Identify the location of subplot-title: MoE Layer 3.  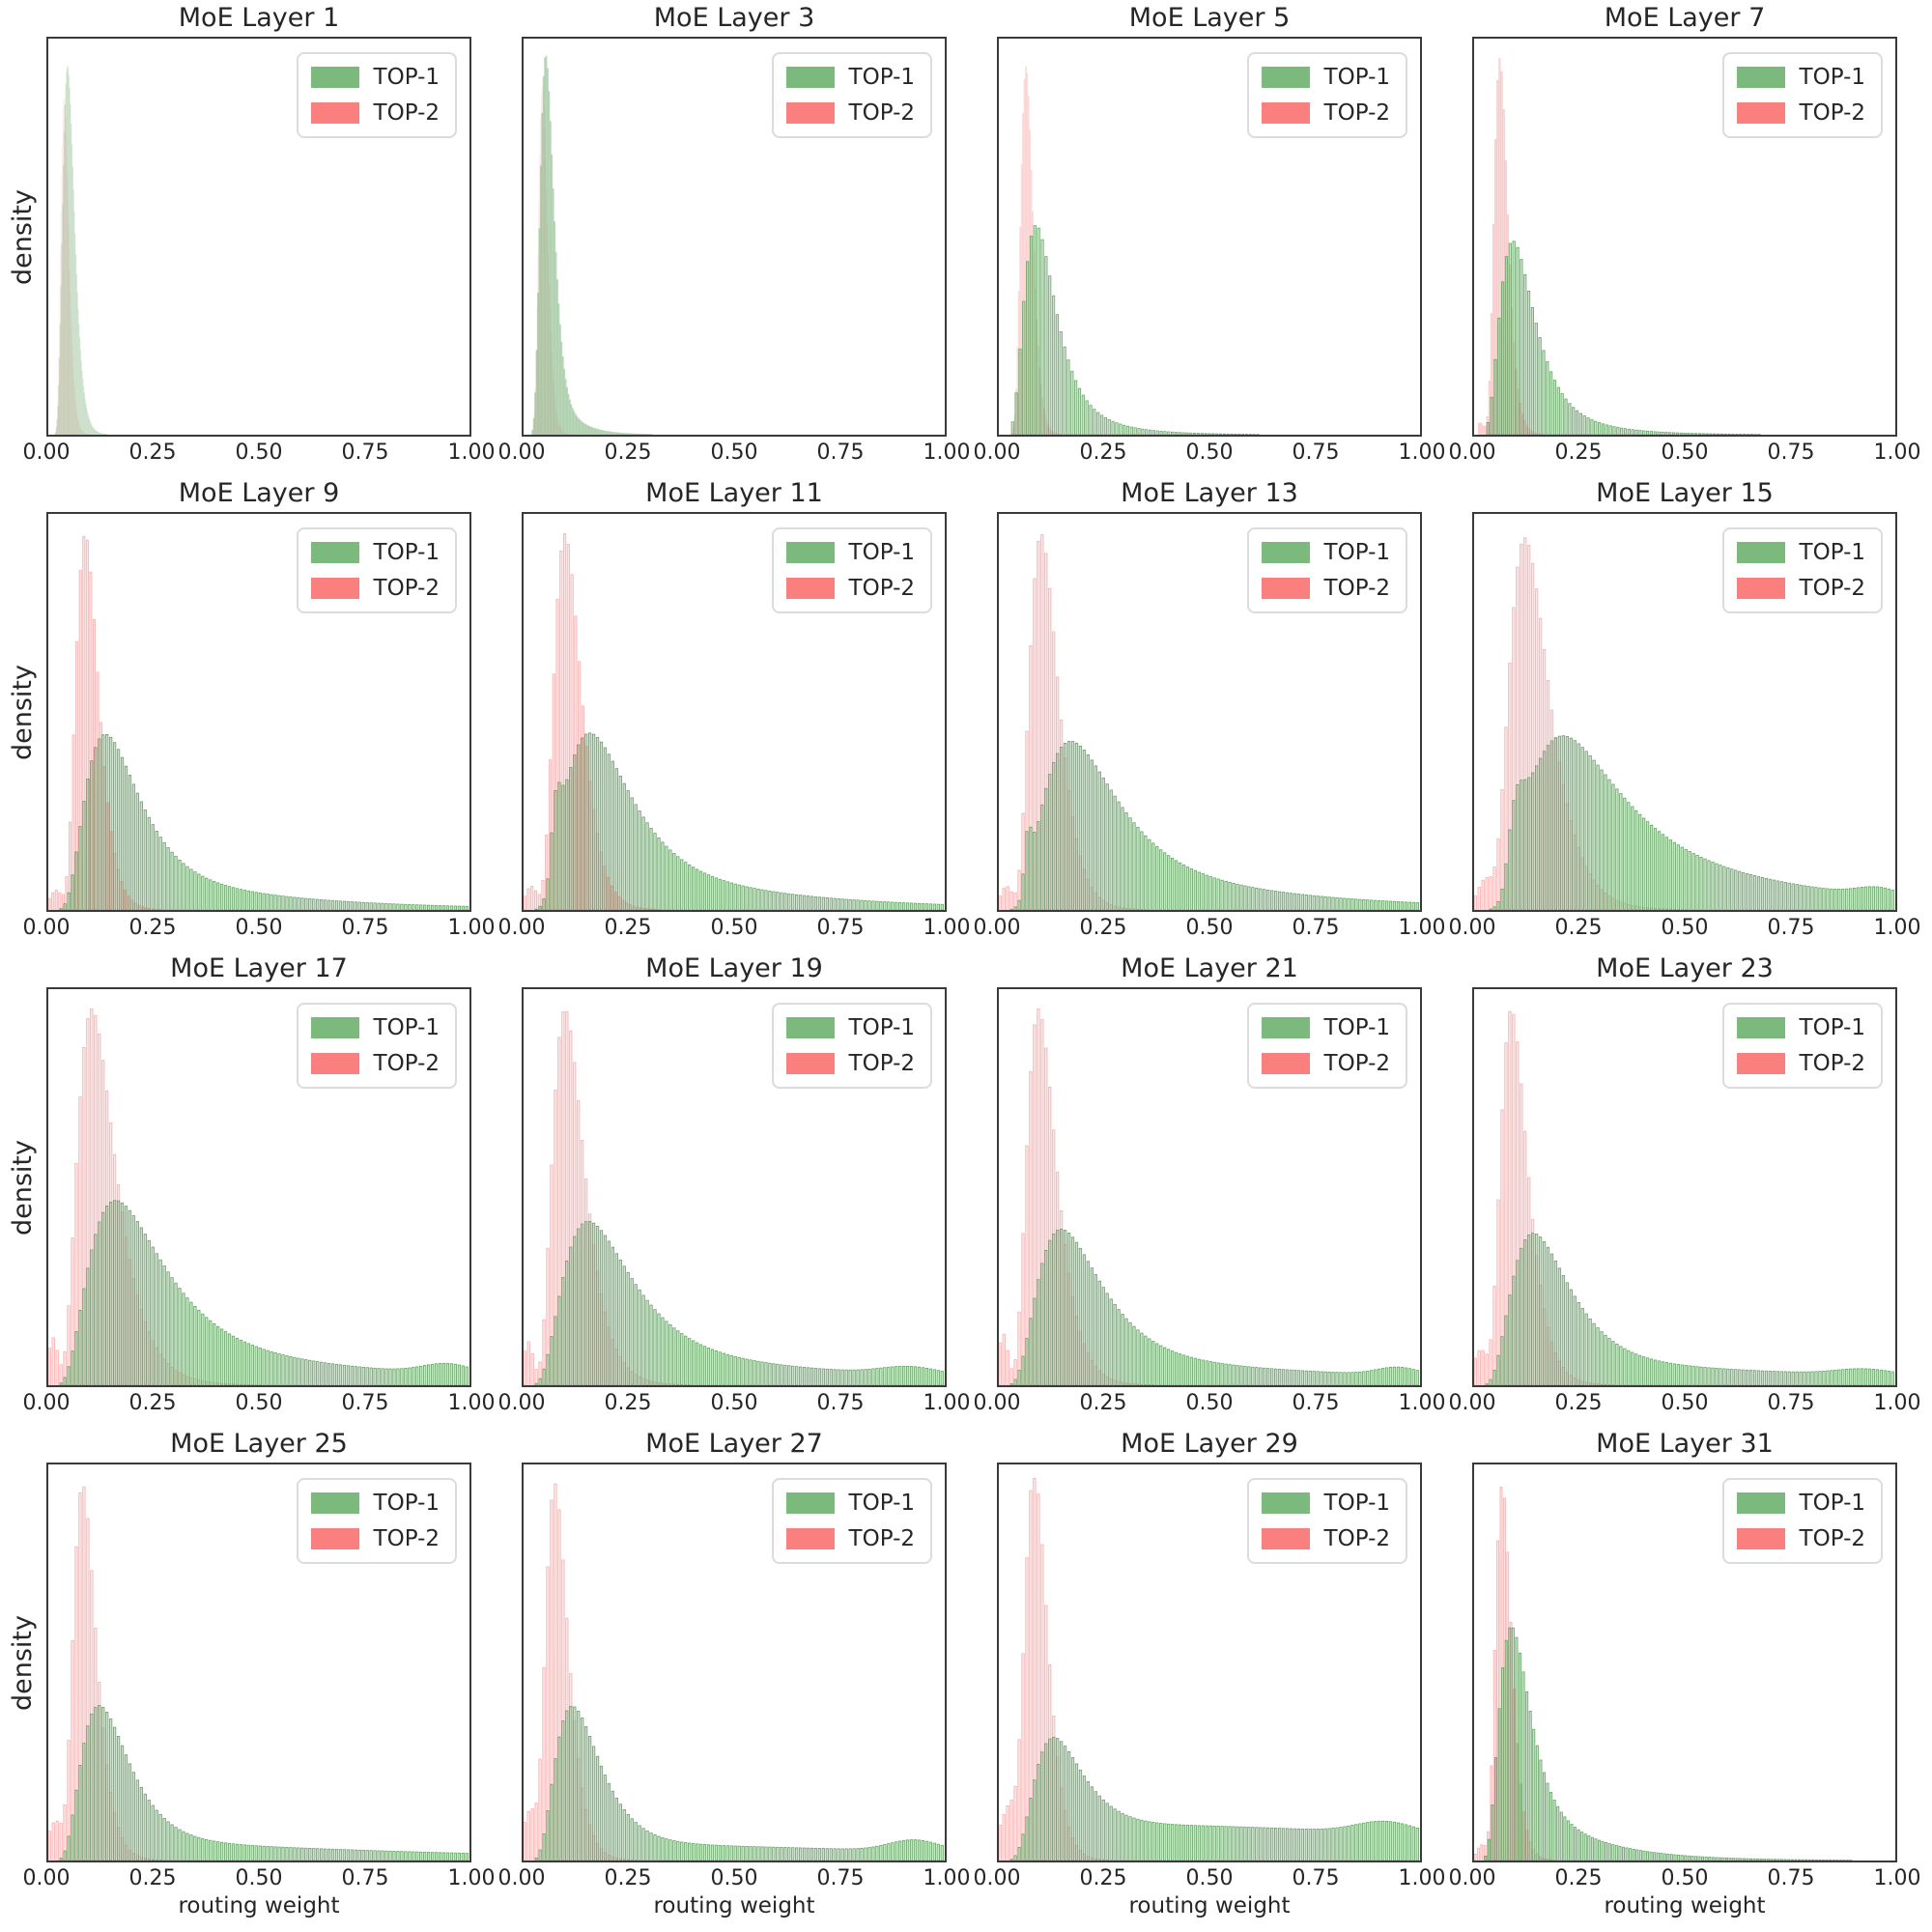
(734, 18).